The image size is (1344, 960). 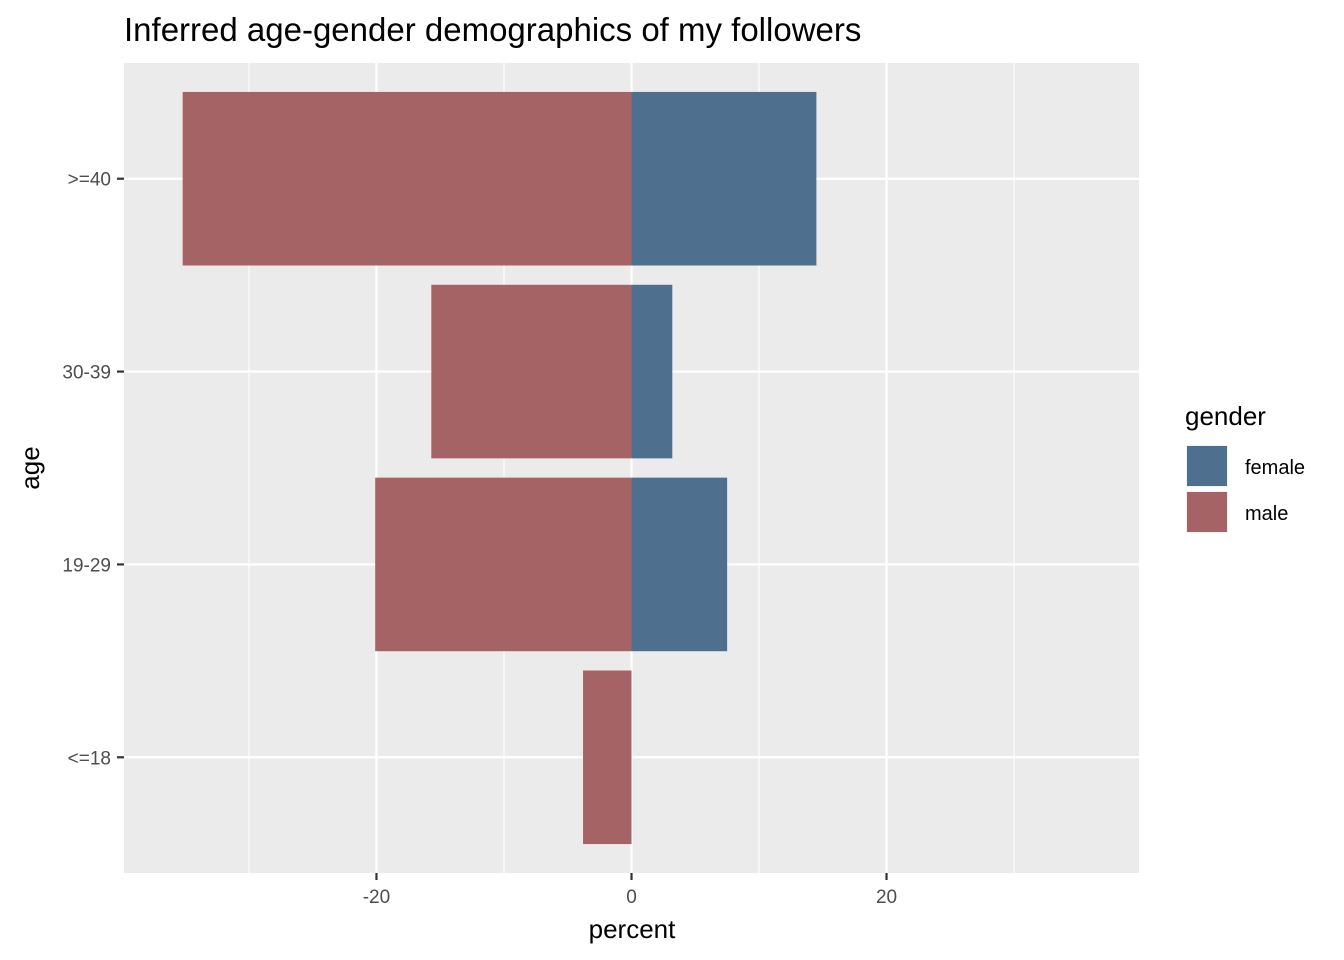 What do you see at coordinates (376, 897) in the screenshot?
I see `x-tick-label: -20` at bounding box center [376, 897].